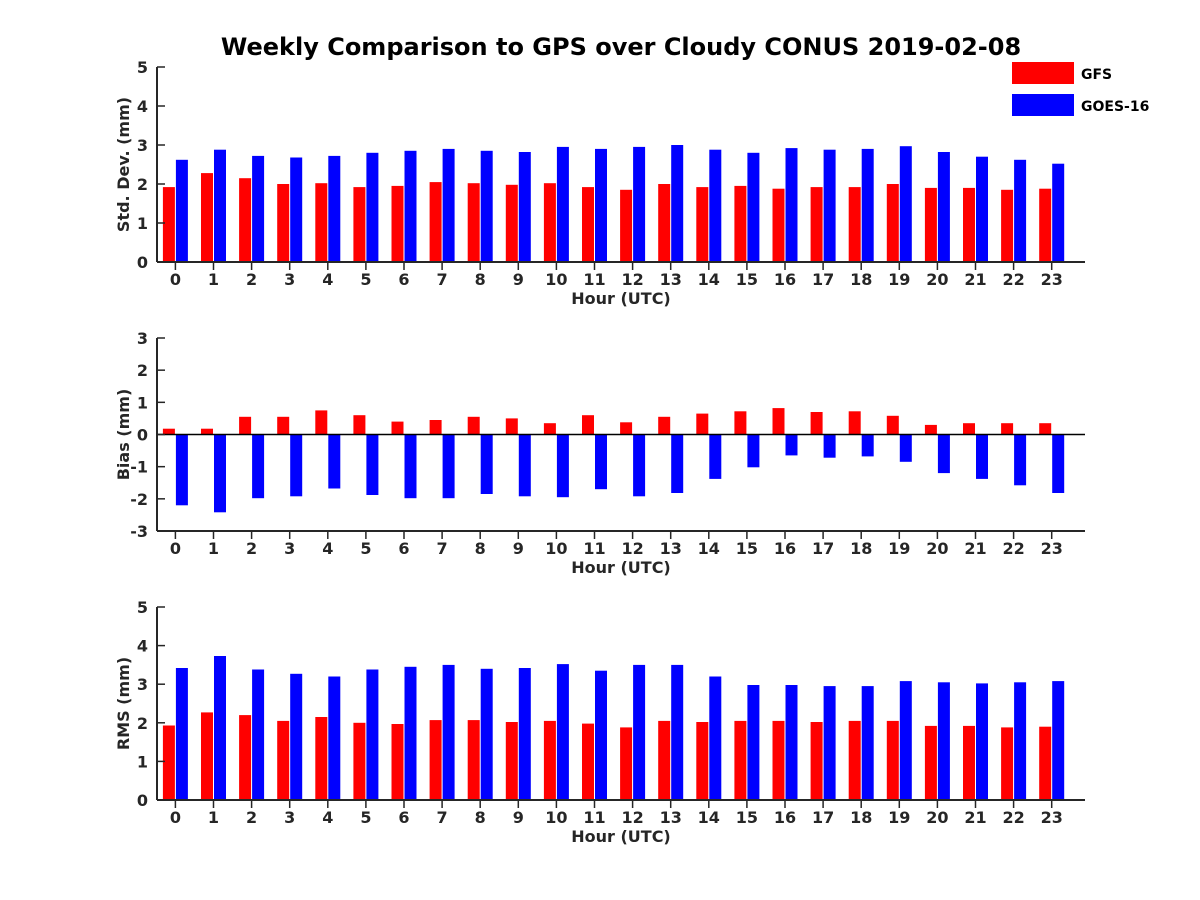  Describe the element at coordinates (289, 548) in the screenshot. I see `x-tick-label: 3` at that location.